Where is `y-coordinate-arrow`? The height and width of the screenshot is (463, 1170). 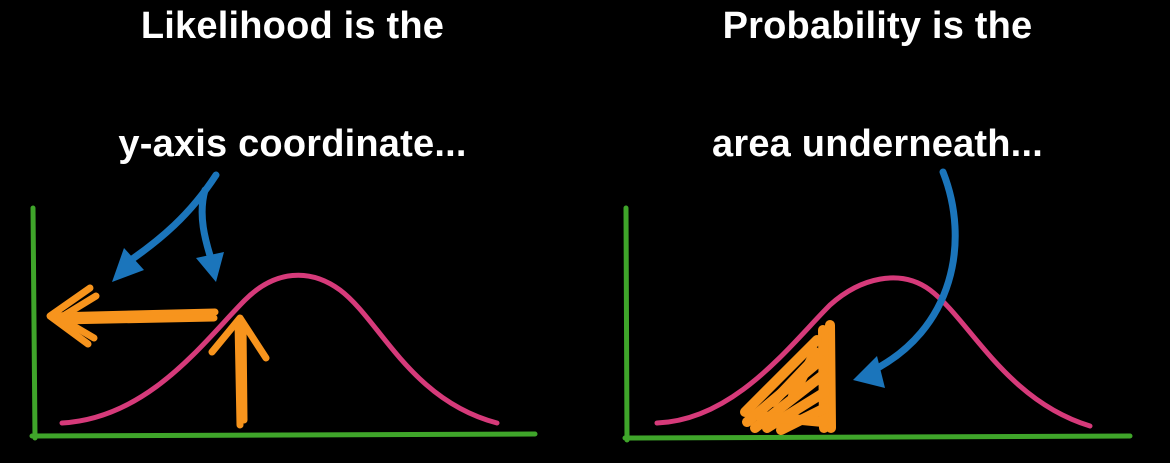
y-coordinate-arrow is located at coordinates (132, 316).